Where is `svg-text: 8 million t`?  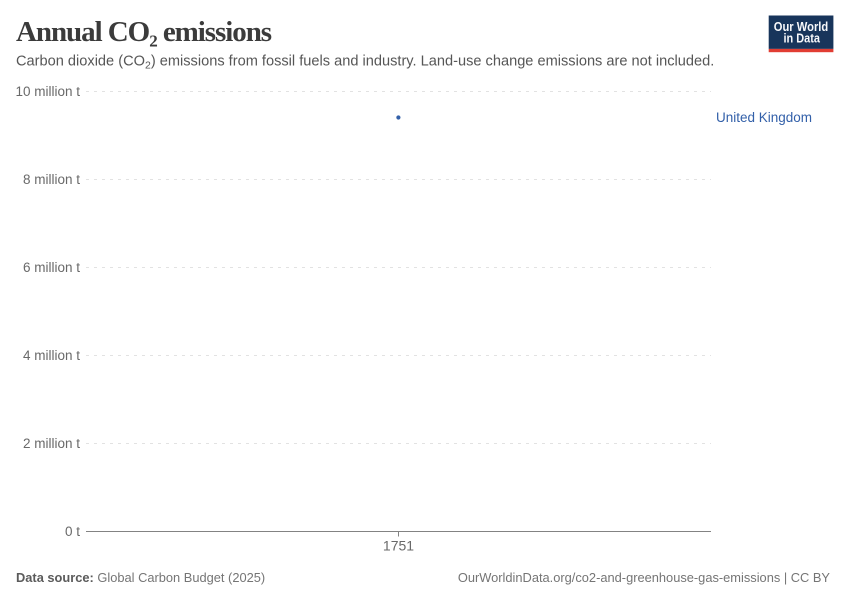 svg-text: 8 million t is located at coordinates (51, 179).